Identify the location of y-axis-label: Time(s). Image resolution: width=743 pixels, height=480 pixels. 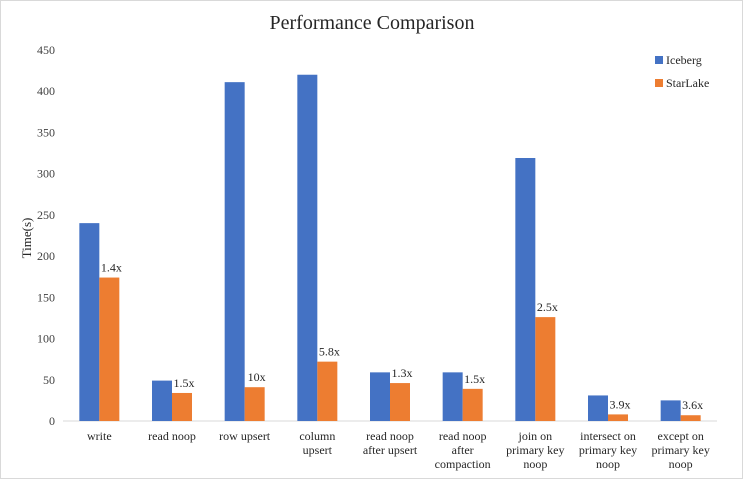
(26, 238).